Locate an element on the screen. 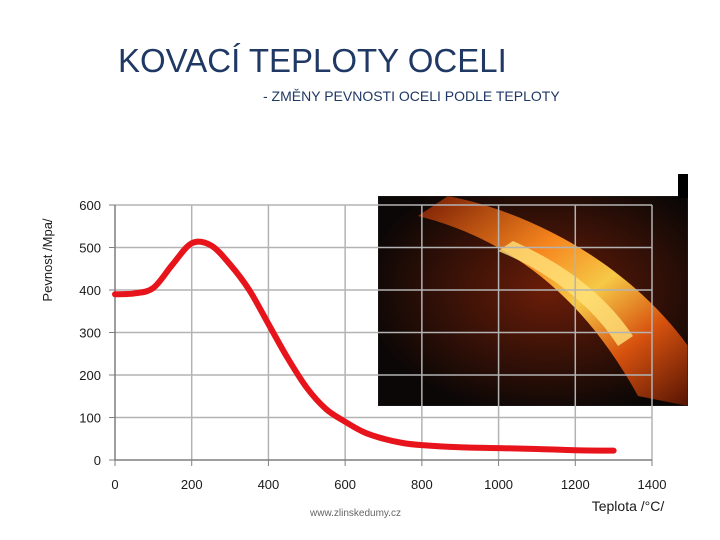 The height and width of the screenshot is (540, 720). x-tick-label: 400 is located at coordinates (269, 484).